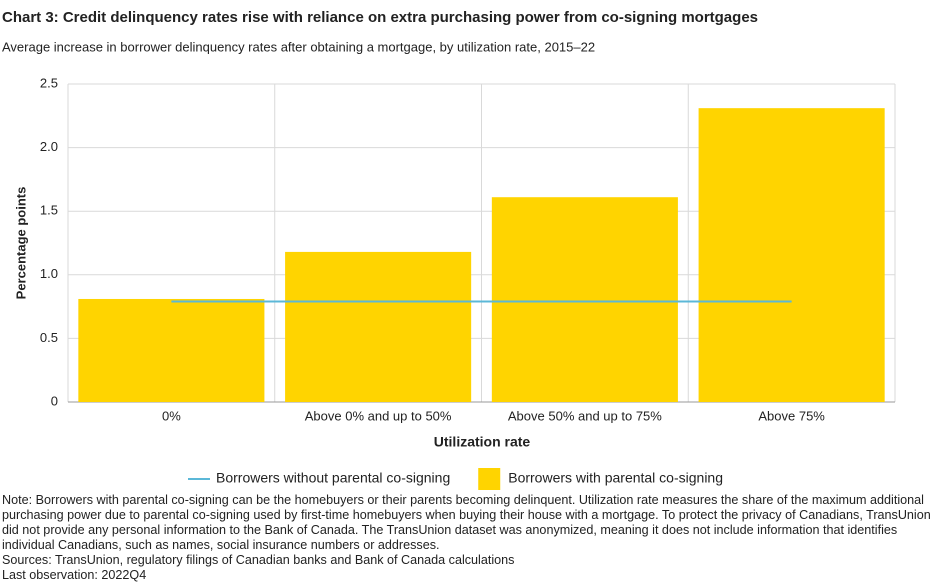  I want to click on y-tick-label: 0.5, so click(49, 337).